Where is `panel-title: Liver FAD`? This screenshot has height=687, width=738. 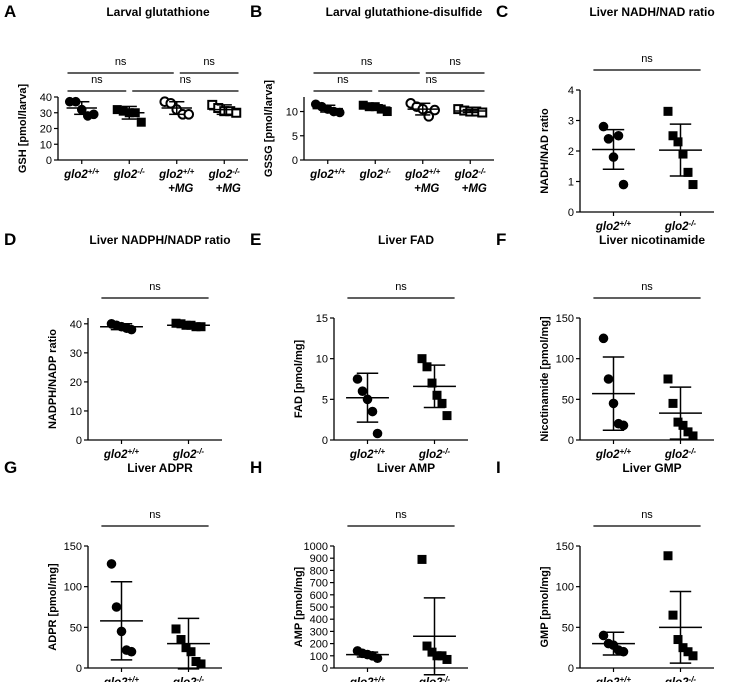 panel-title: Liver FAD is located at coordinates (406, 240).